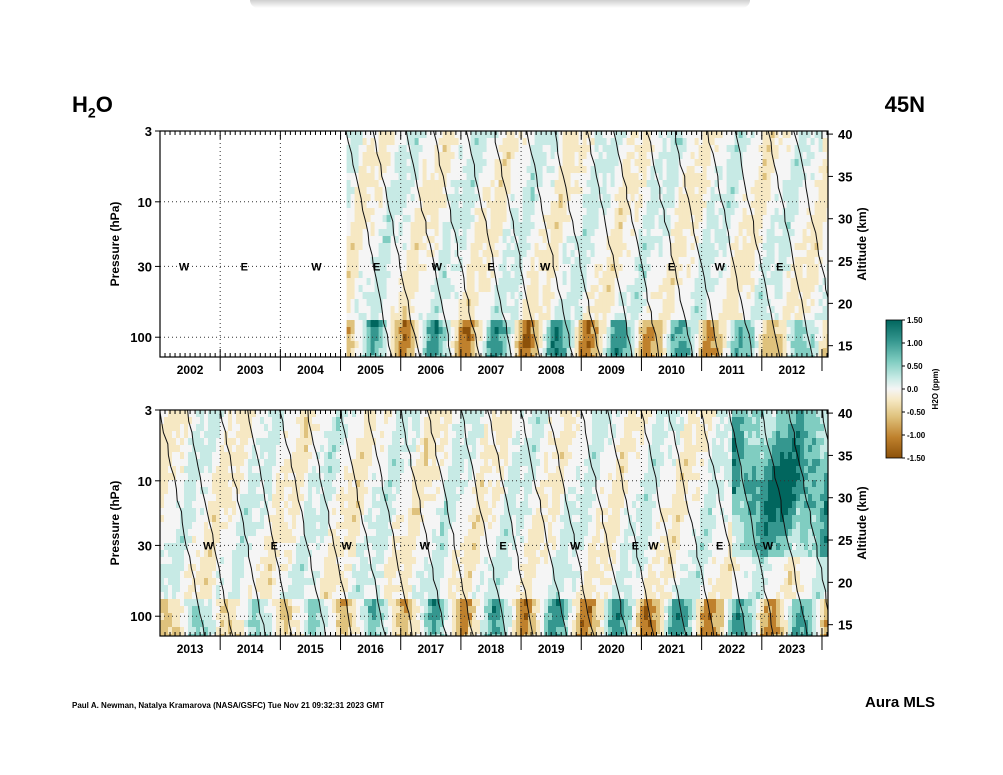 The width and height of the screenshot is (1003, 775). I want to click on y-left-axis-label: Pressure (hPa), so click(115, 244).